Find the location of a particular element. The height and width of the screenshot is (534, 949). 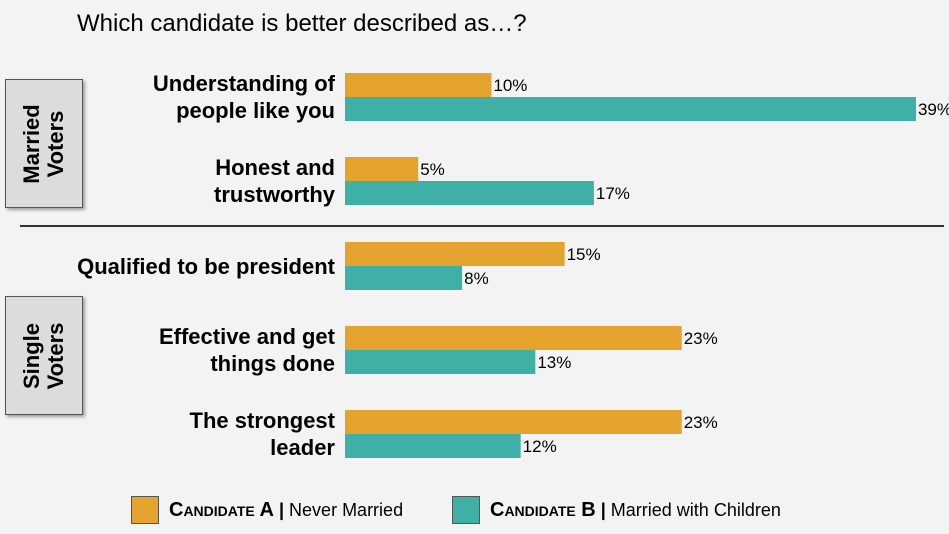

value-label-b-4: 12% is located at coordinates (540, 446).